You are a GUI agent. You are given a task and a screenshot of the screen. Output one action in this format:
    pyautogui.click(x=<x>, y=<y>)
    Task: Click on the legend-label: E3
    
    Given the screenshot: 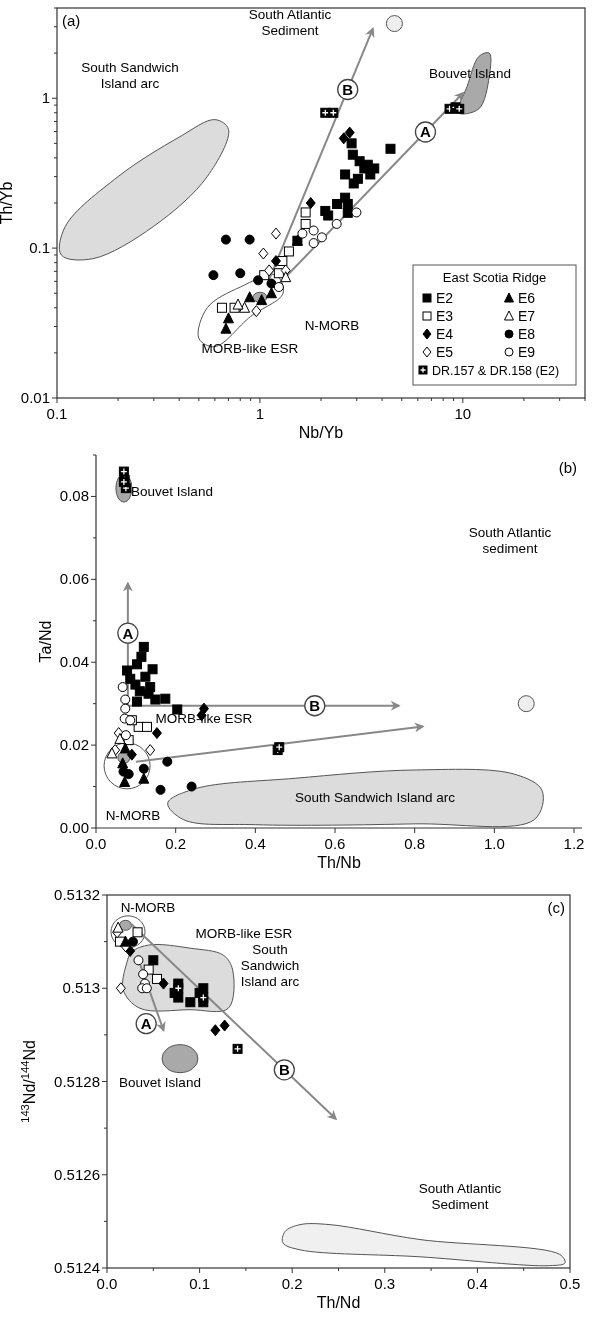 What is the action you would take?
    pyautogui.click(x=445, y=316)
    